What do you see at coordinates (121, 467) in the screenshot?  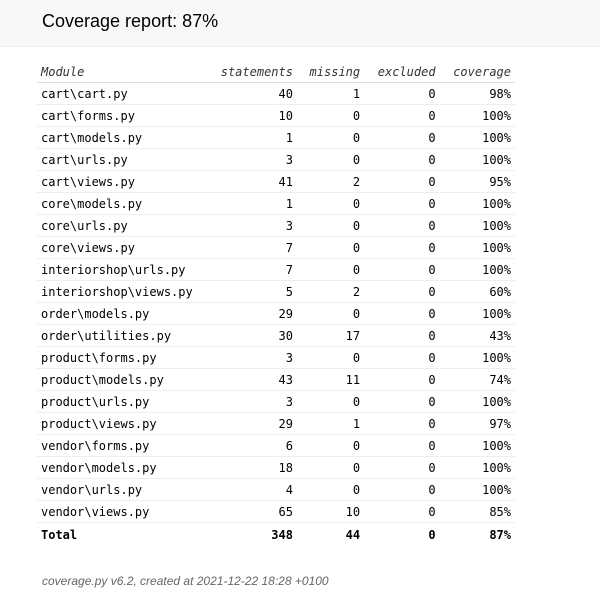 I see `module-name: vendor\models.py` at bounding box center [121, 467].